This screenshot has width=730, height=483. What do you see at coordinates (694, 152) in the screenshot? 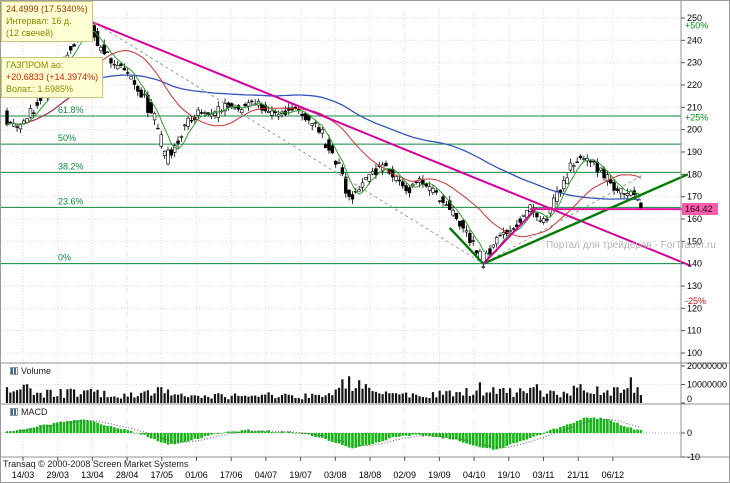
I see `price-axis-label: 190` at bounding box center [694, 152].